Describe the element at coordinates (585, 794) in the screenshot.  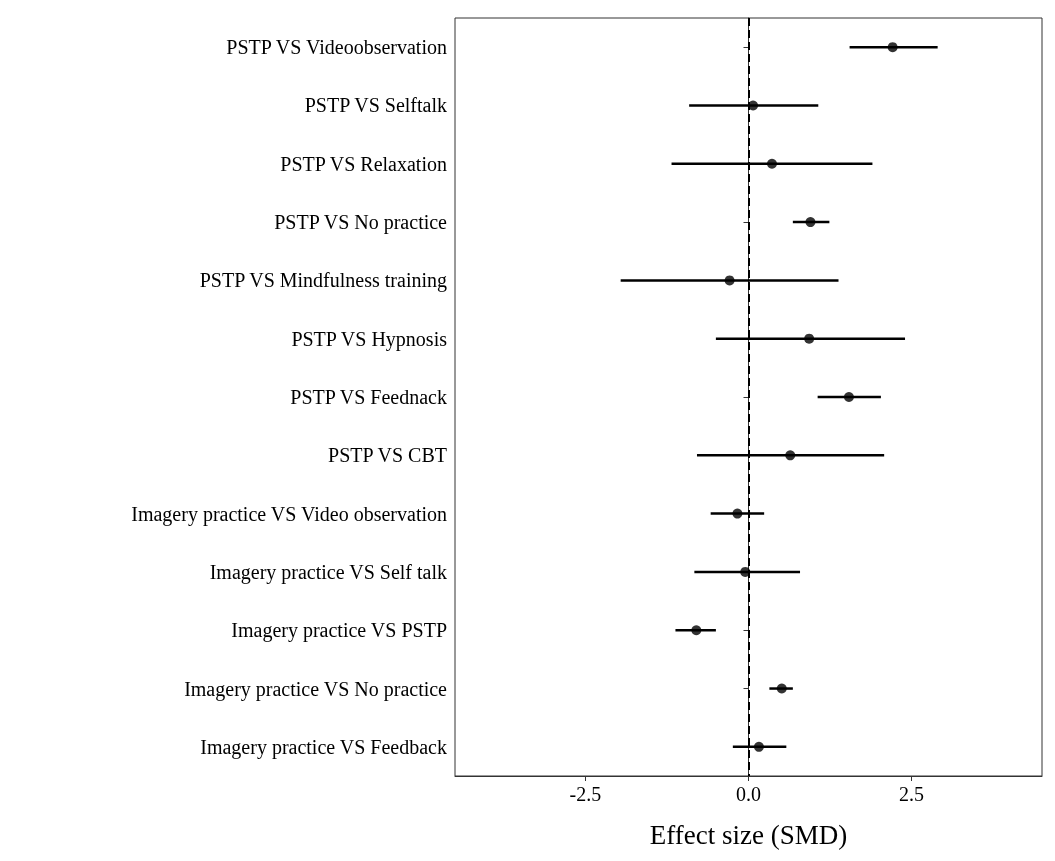
I see `x-tick-label: -2.5` at that location.